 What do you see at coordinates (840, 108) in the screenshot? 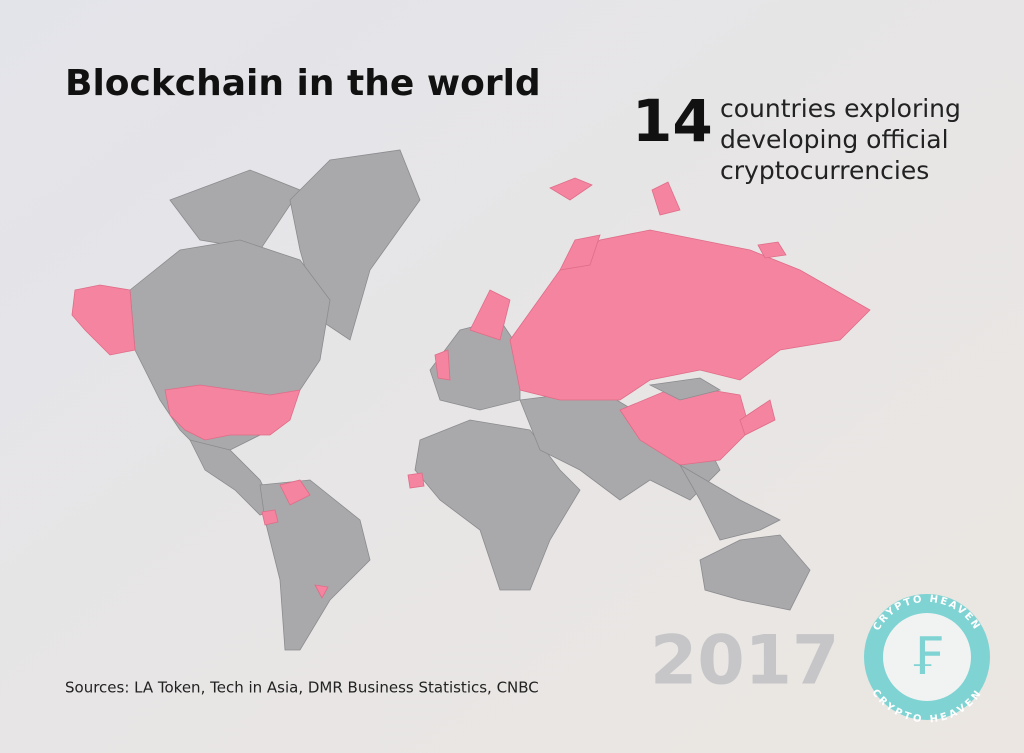
I see `stat-line: countries exploring` at bounding box center [840, 108].